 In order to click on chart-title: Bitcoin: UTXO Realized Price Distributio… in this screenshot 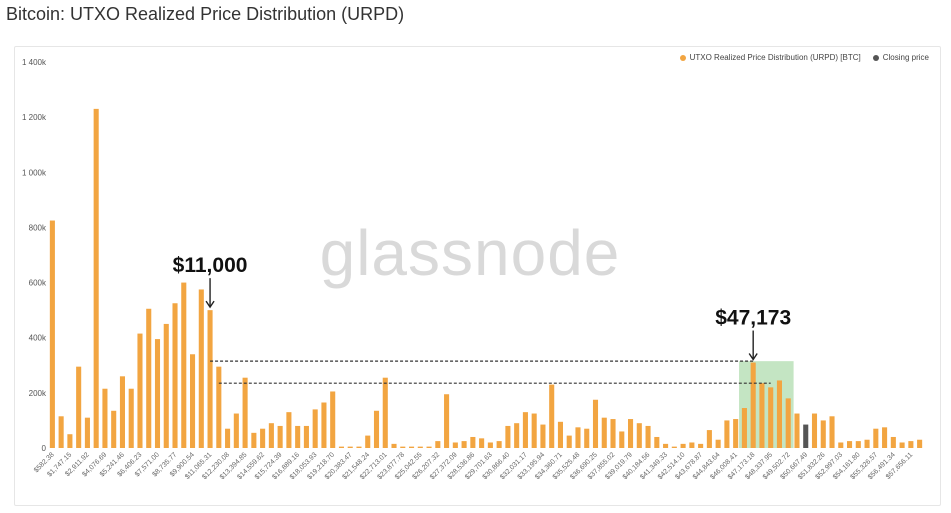, I will do `click(205, 14)`.